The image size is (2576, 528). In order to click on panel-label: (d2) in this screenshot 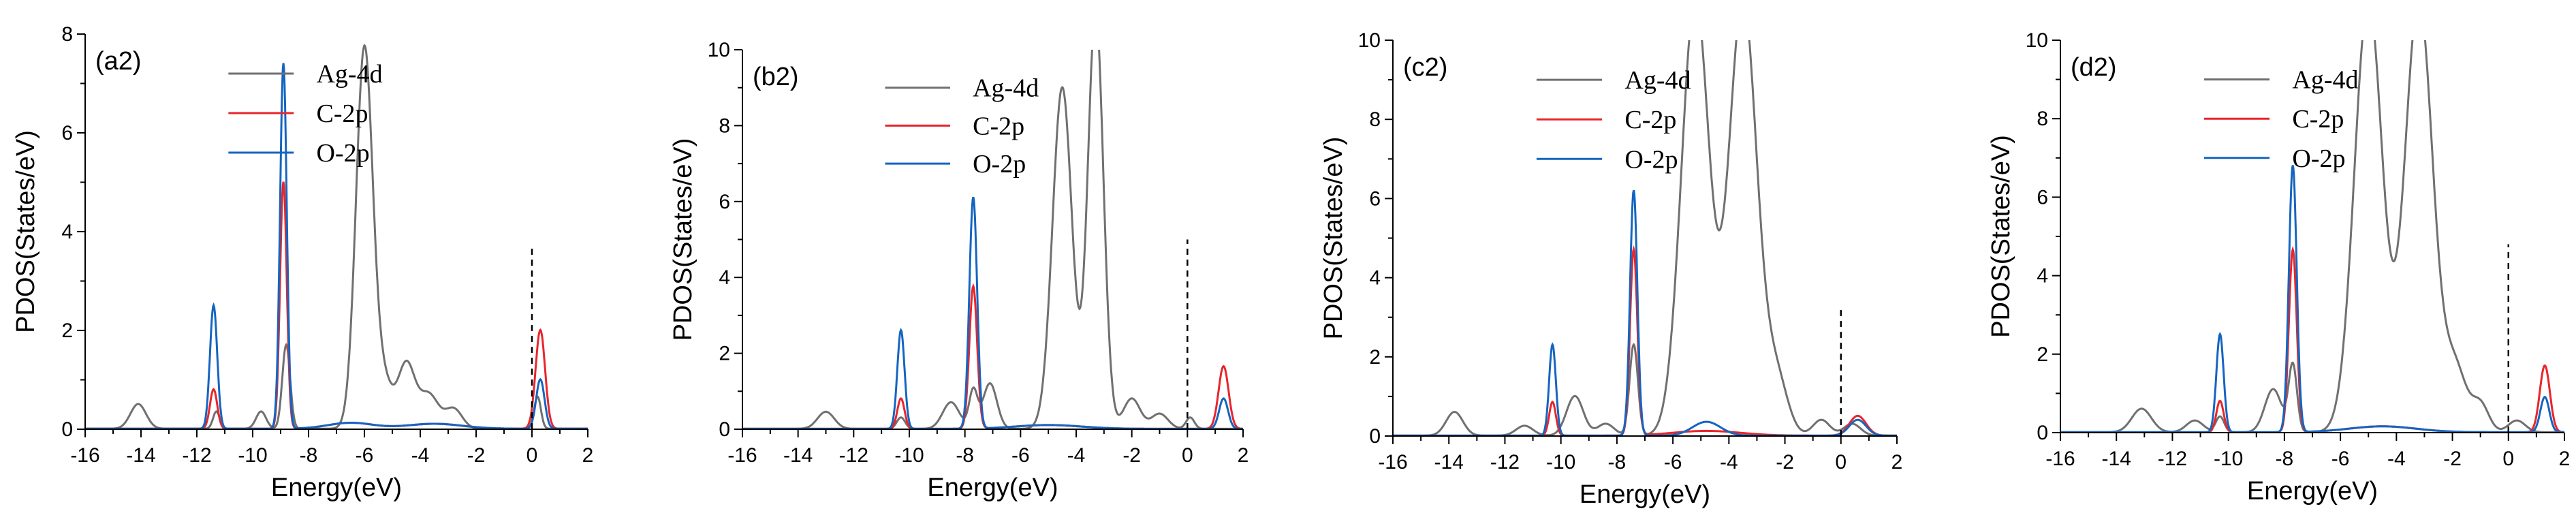, I will do `click(2094, 67)`.